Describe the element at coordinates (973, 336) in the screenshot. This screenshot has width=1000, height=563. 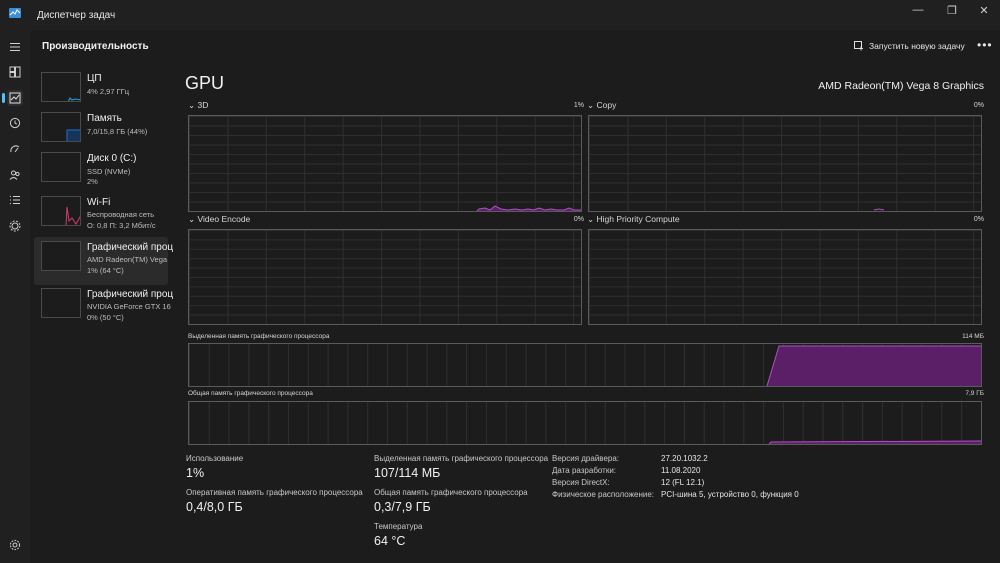
I see `dedicated-memory-max: 114 МБ` at that location.